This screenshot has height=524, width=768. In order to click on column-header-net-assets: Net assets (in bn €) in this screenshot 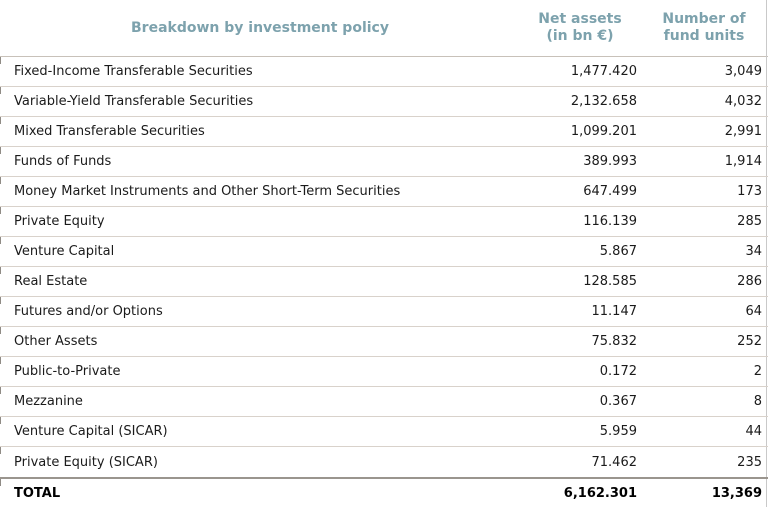, I will do `click(580, 28)`.